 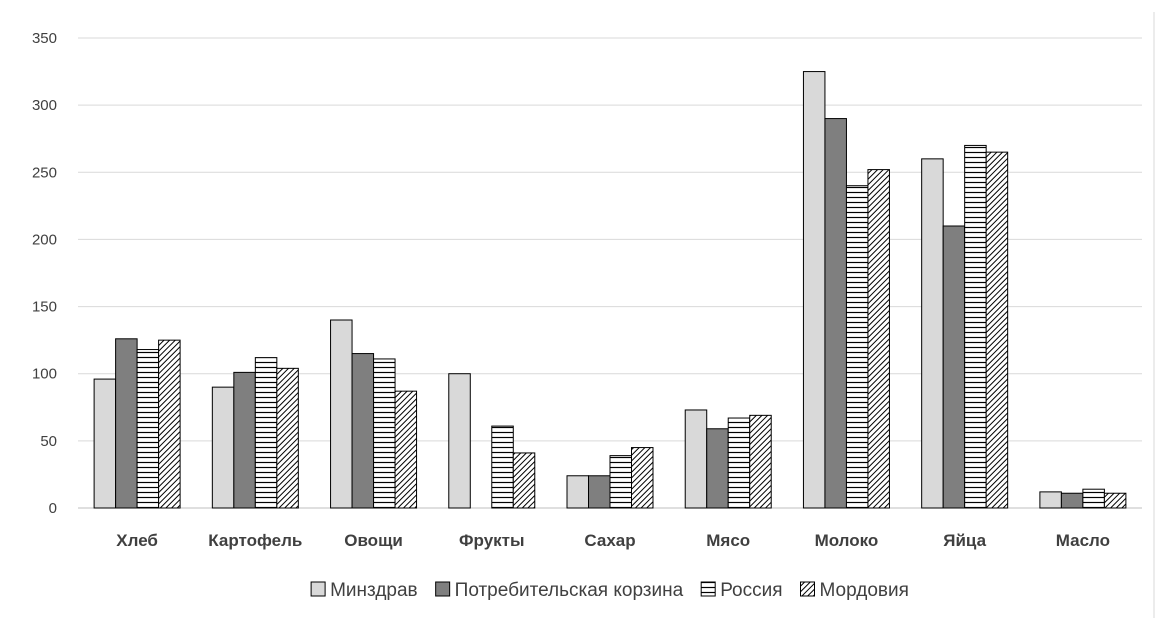 I want to click on y-tick-label: 150, so click(x=44, y=307).